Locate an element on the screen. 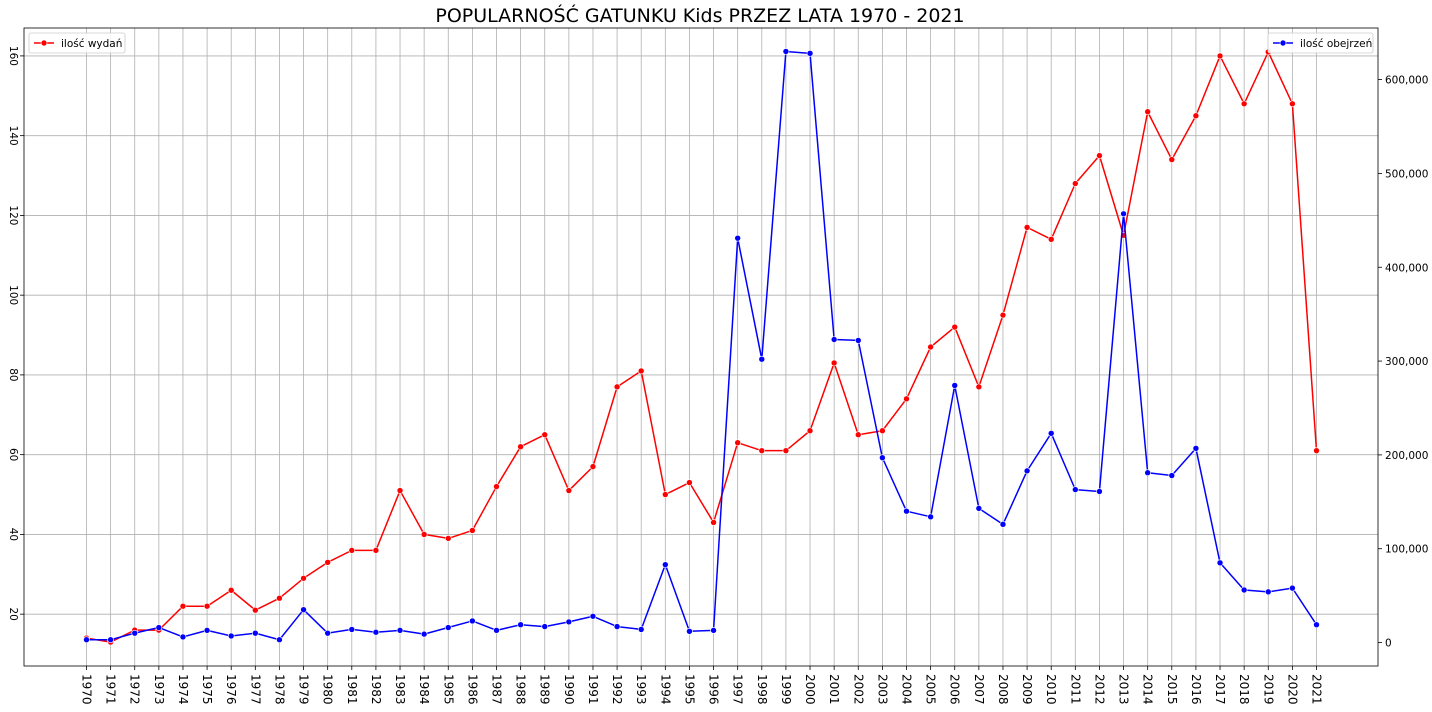 This screenshot has width=1432, height=712. x-tick-label: 1971 is located at coordinates (111, 689).